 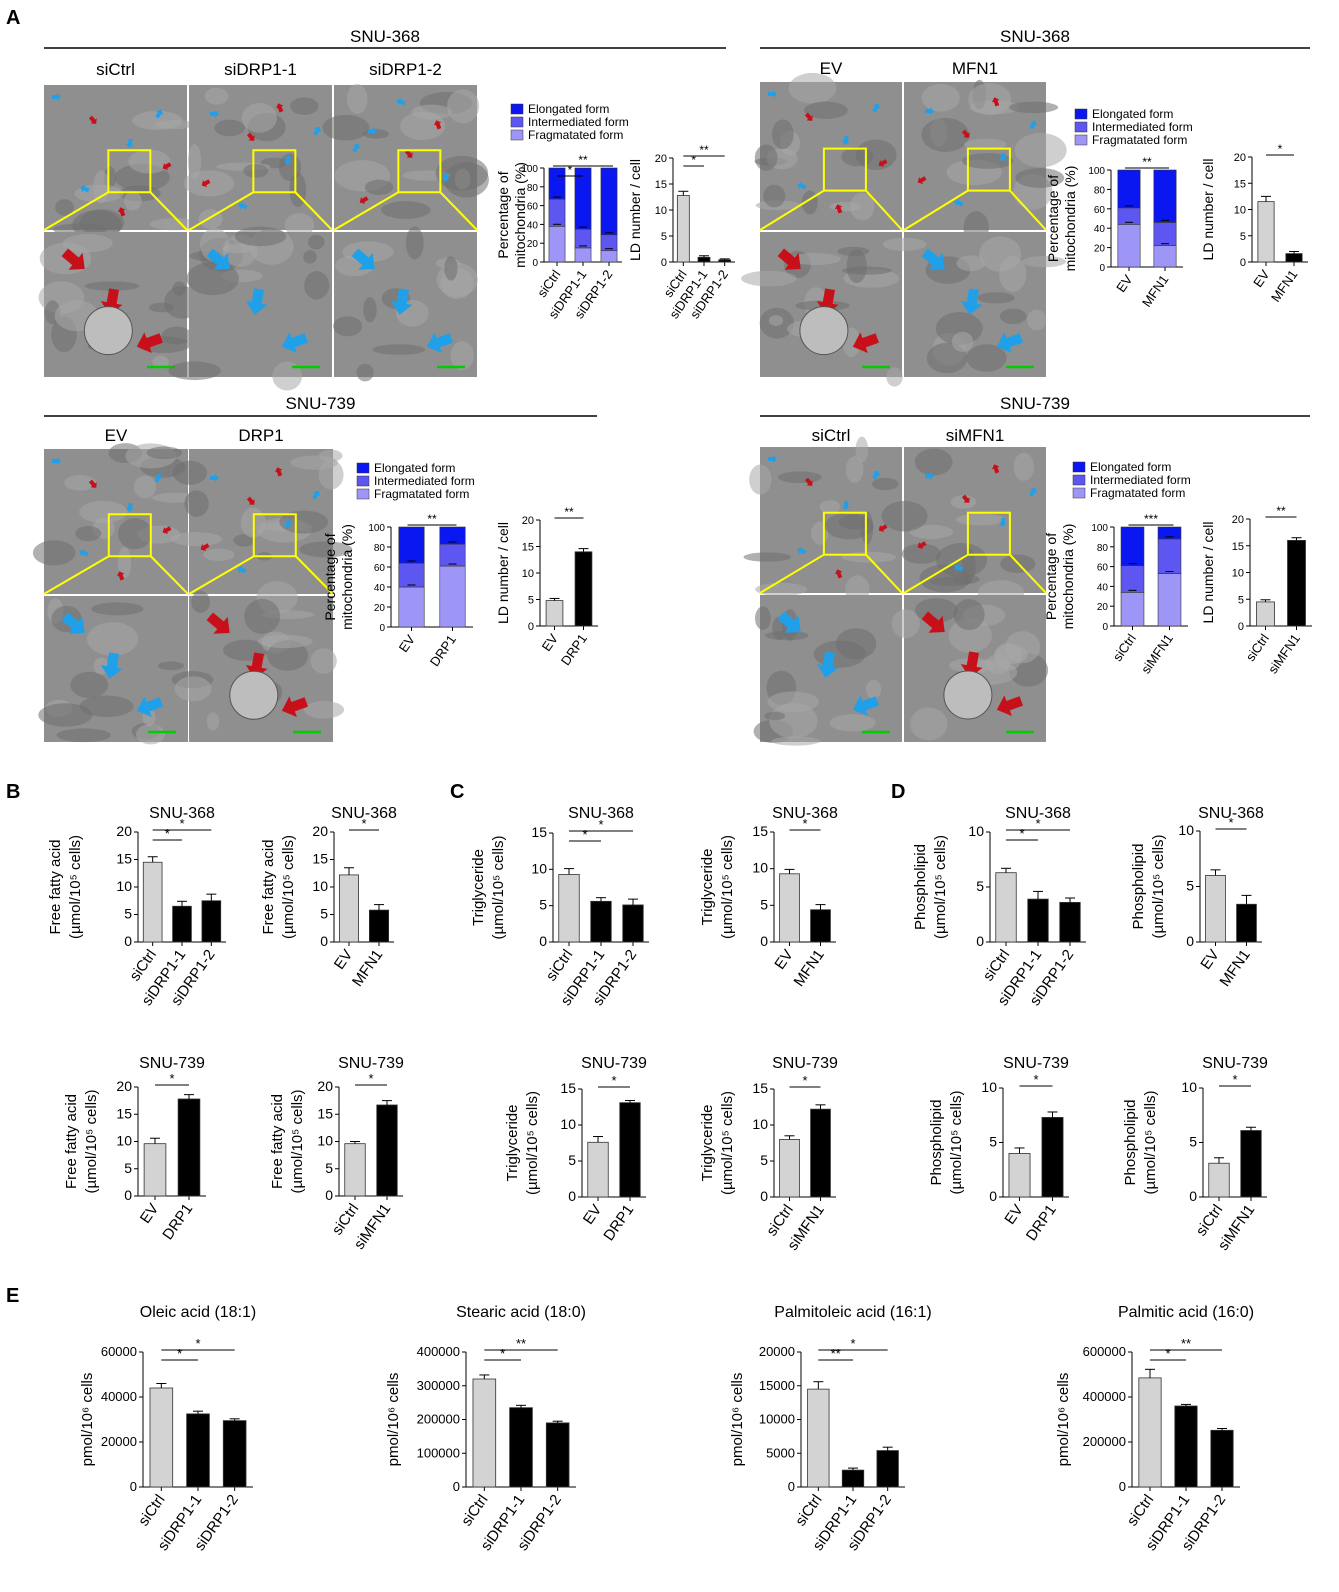 What do you see at coordinates (968, 695) in the screenshot?
I see `lipid-droplet` at bounding box center [968, 695].